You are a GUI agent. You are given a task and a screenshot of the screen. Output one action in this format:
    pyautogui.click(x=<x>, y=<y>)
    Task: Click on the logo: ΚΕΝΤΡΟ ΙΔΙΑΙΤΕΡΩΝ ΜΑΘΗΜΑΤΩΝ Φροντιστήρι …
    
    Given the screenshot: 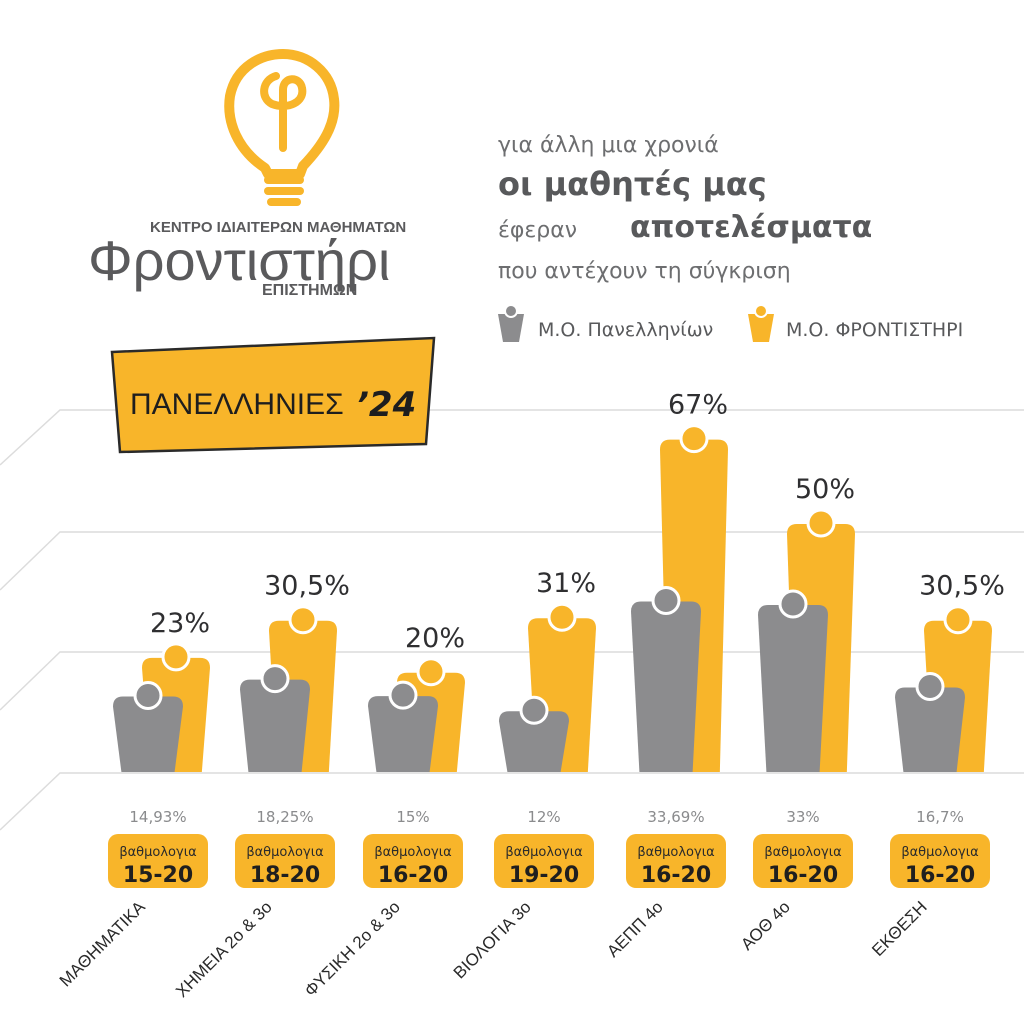 What is the action you would take?
    pyautogui.click(x=247, y=174)
    